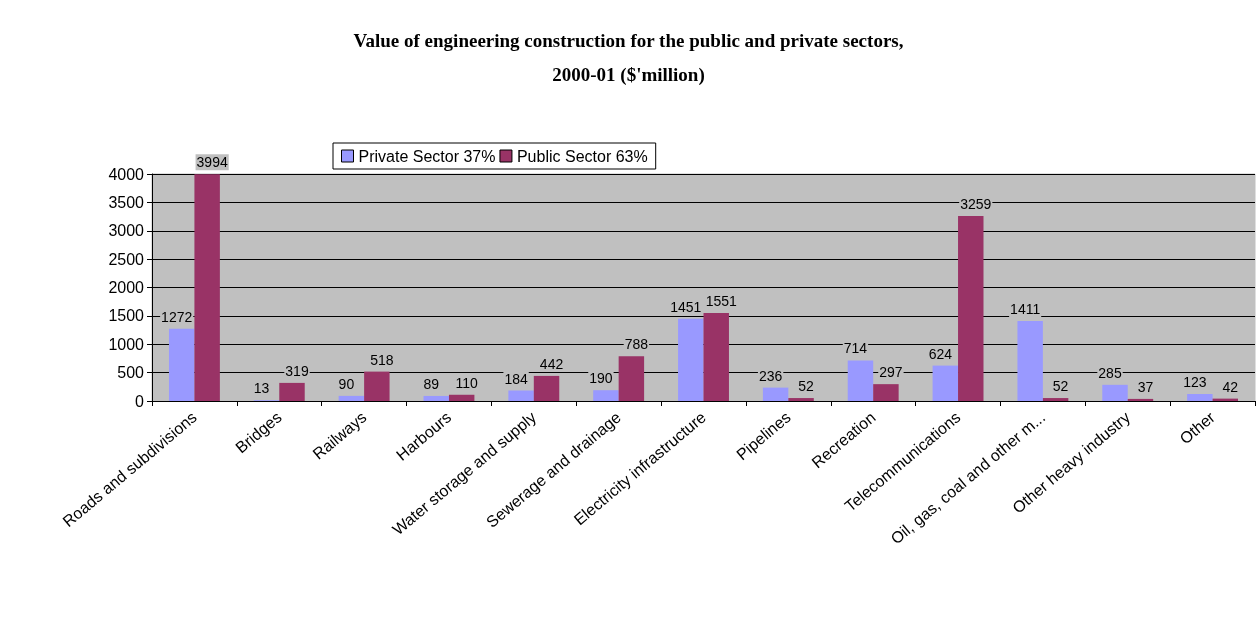 This screenshot has height=624, width=1257. I want to click on legend-label: Public Sector 63%, so click(582, 156).